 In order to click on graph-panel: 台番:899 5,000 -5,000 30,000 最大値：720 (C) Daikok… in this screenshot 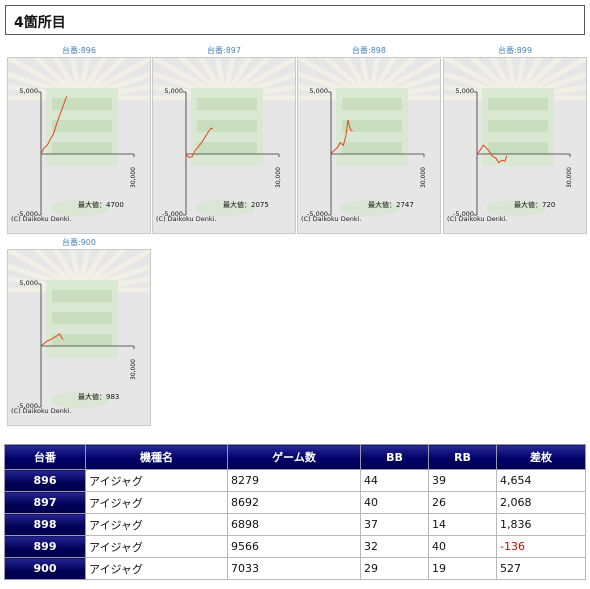, I will do `click(515, 140)`.